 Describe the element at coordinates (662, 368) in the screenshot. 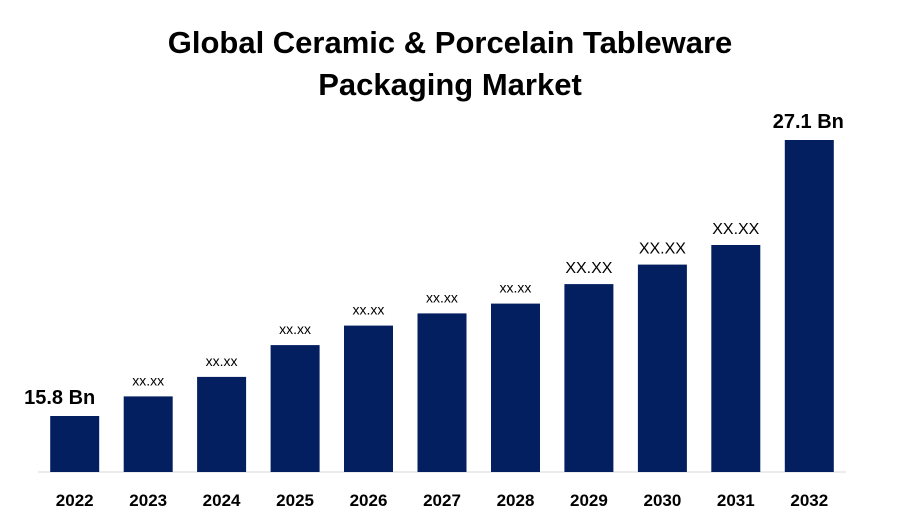

I see `bar-2030` at that location.